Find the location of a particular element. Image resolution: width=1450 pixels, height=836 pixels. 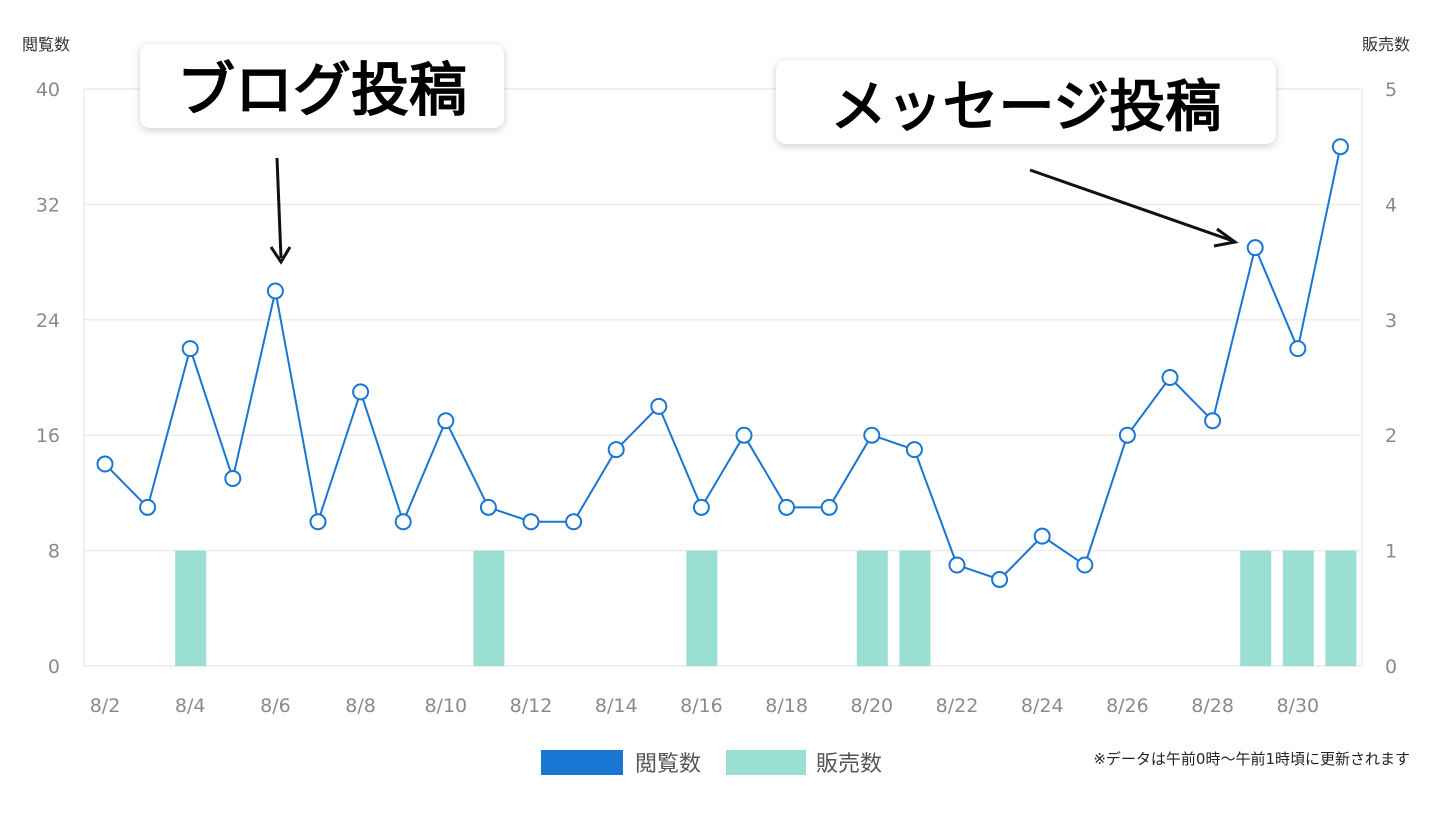

right-tick-label: 1 is located at coordinates (1391, 552).